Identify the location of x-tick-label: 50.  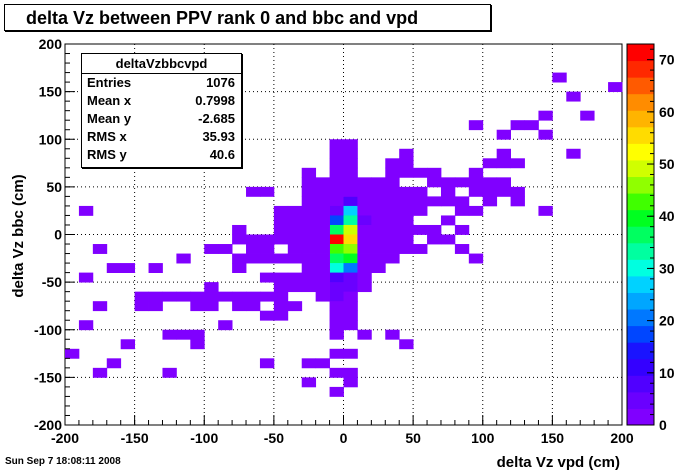
(413, 438).